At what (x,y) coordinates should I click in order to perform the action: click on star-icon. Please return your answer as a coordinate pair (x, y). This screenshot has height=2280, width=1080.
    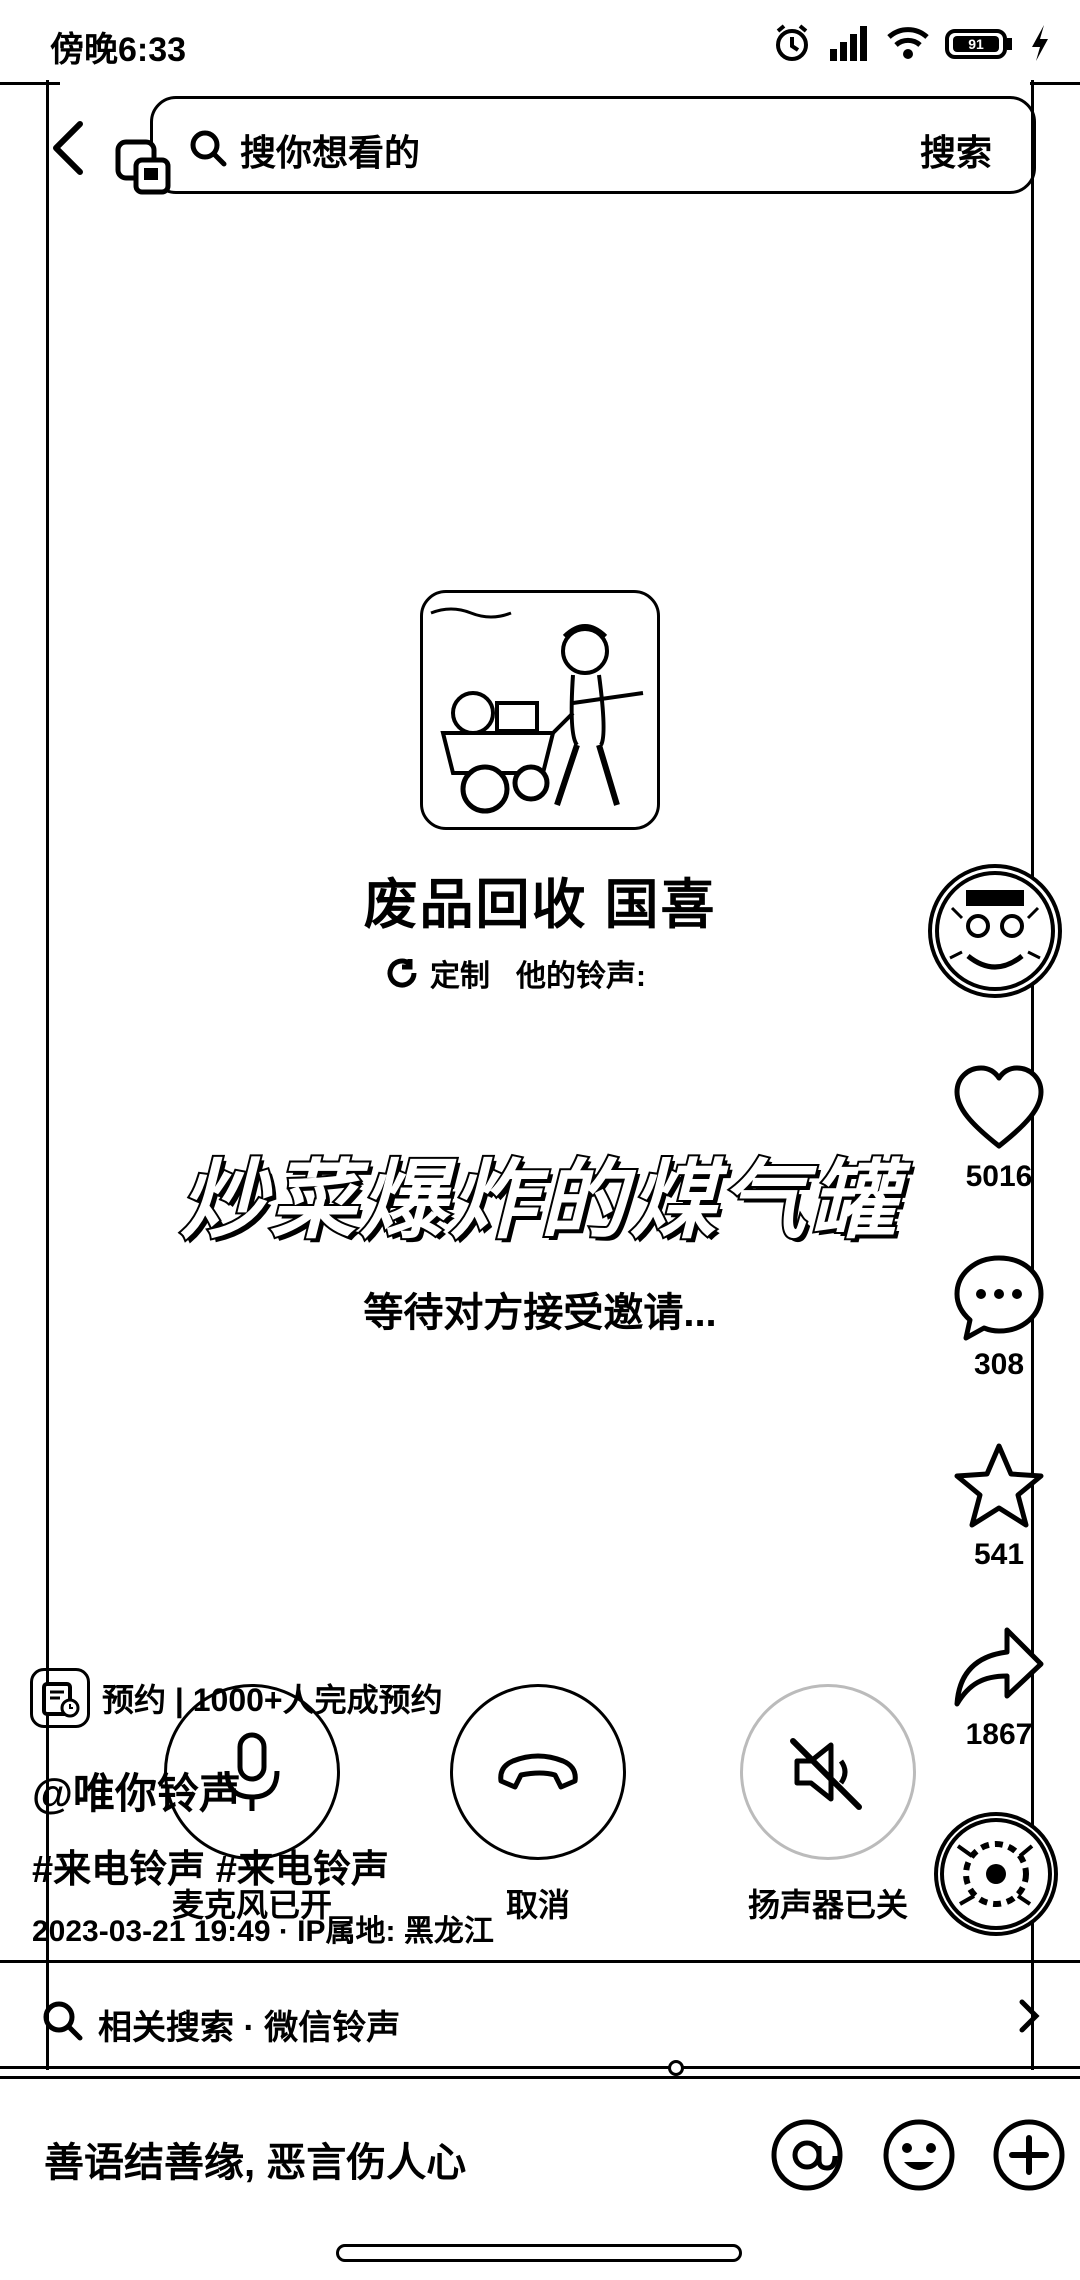
    Looking at the image, I should click on (999, 1485).